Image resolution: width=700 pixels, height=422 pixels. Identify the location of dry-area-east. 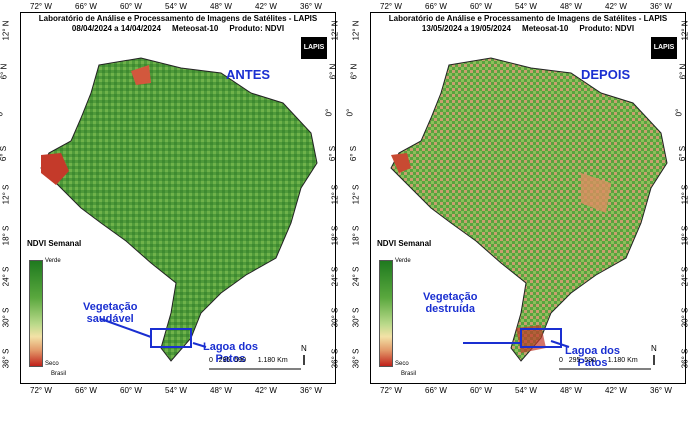
(596, 193).